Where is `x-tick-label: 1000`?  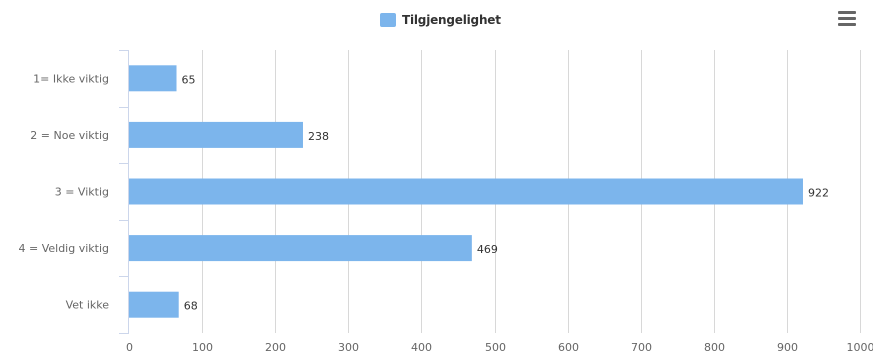
x-tick-label: 1000 is located at coordinates (860, 347).